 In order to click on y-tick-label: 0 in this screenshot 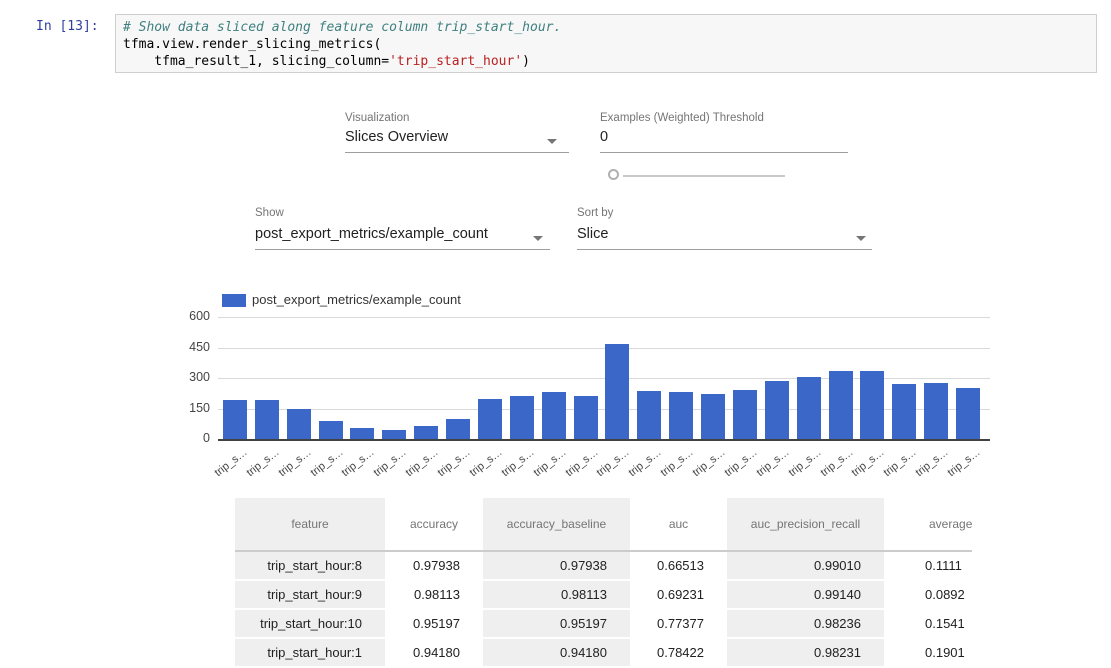, I will do `click(206, 438)`.